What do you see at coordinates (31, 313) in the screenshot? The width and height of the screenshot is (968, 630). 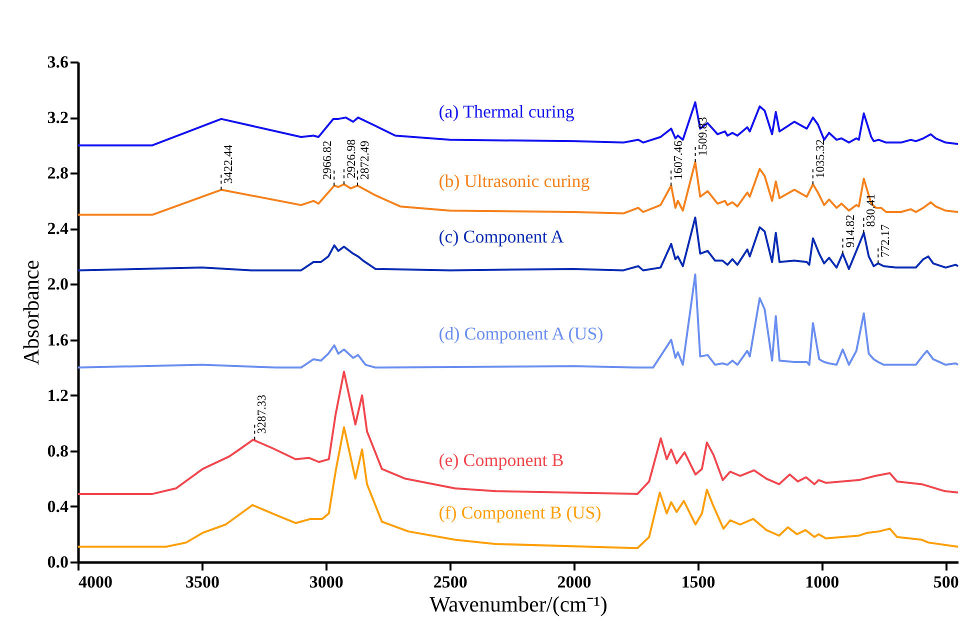 I see `y-axis-title: Absorbance` at bounding box center [31, 313].